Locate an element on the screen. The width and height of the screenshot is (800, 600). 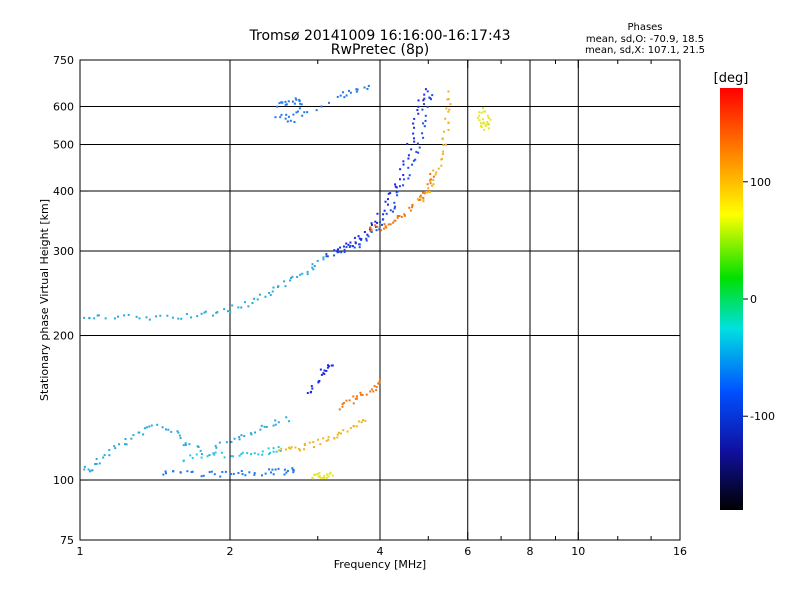
chart-title: Tromsø 20141009 16:16:00-16:17:43 is located at coordinates (380, 36).